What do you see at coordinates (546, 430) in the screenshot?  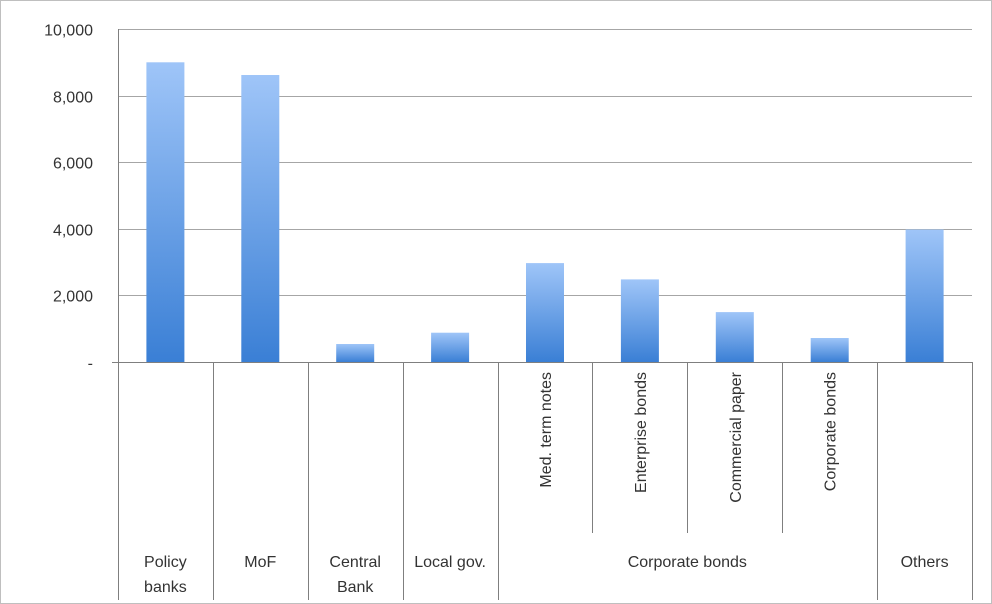 I see `x-subcategory-label: Med. term notes` at bounding box center [546, 430].